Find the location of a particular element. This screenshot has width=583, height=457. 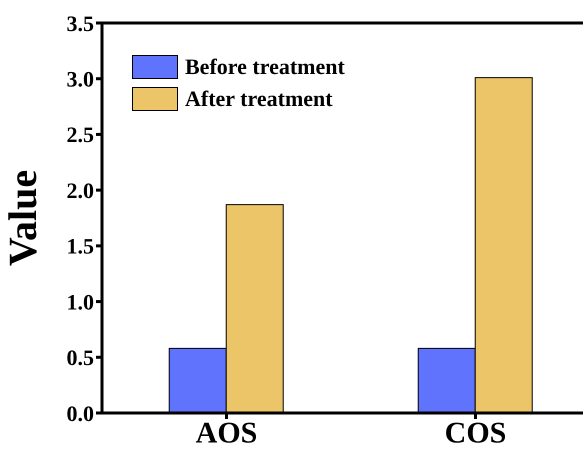

y-tick-label: 2.0 is located at coordinates (80, 190).